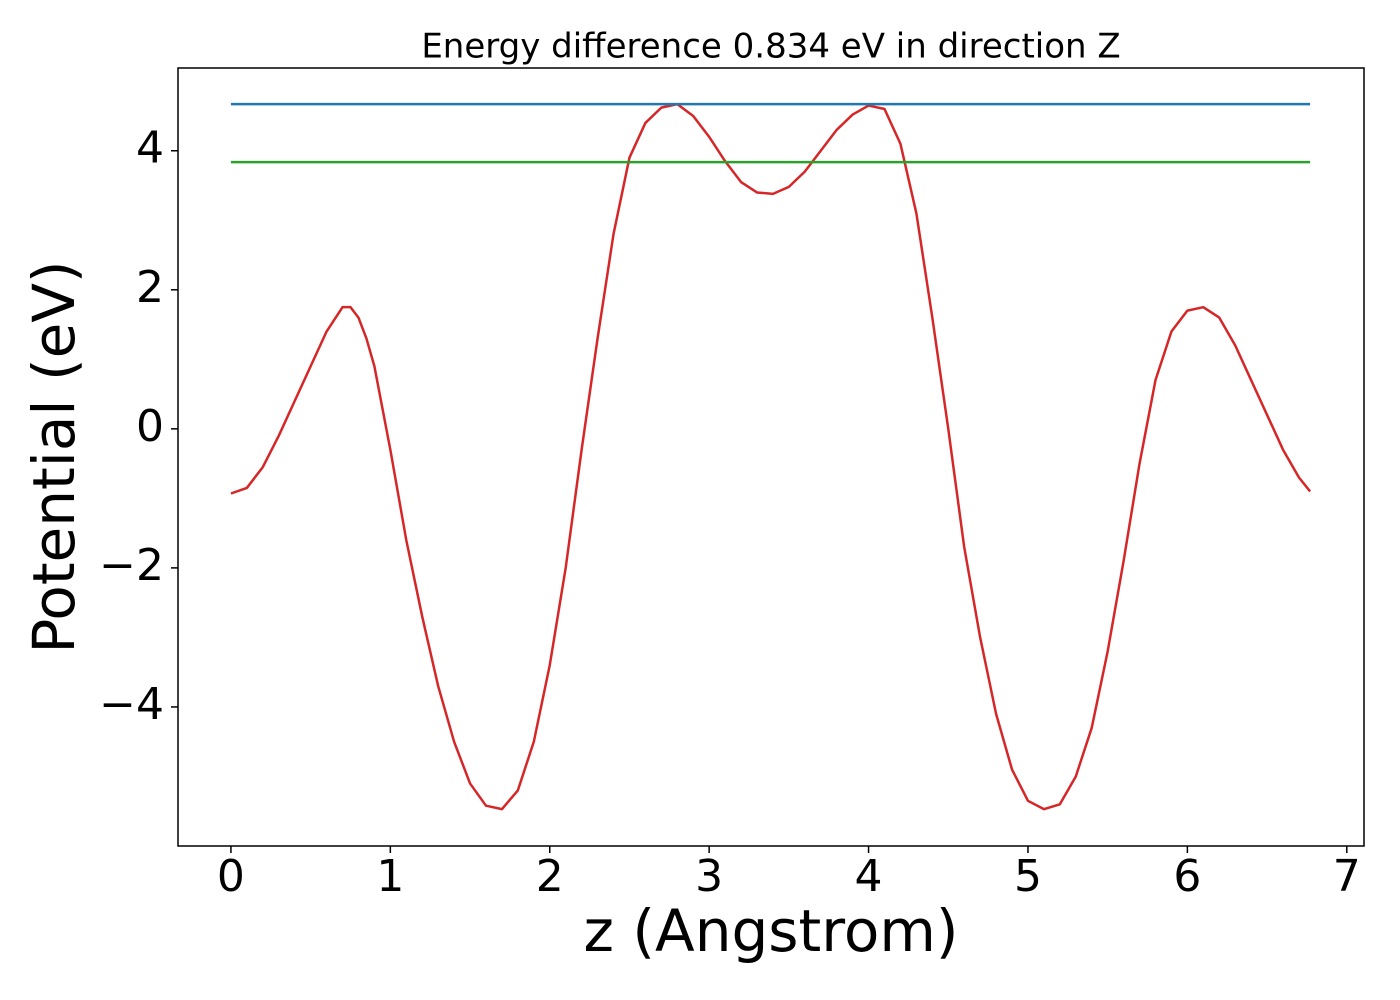 Image resolution: width=1400 pixels, height=1000 pixels. Describe the element at coordinates (869, 876) in the screenshot. I see `x-tick-label: 4` at that location.